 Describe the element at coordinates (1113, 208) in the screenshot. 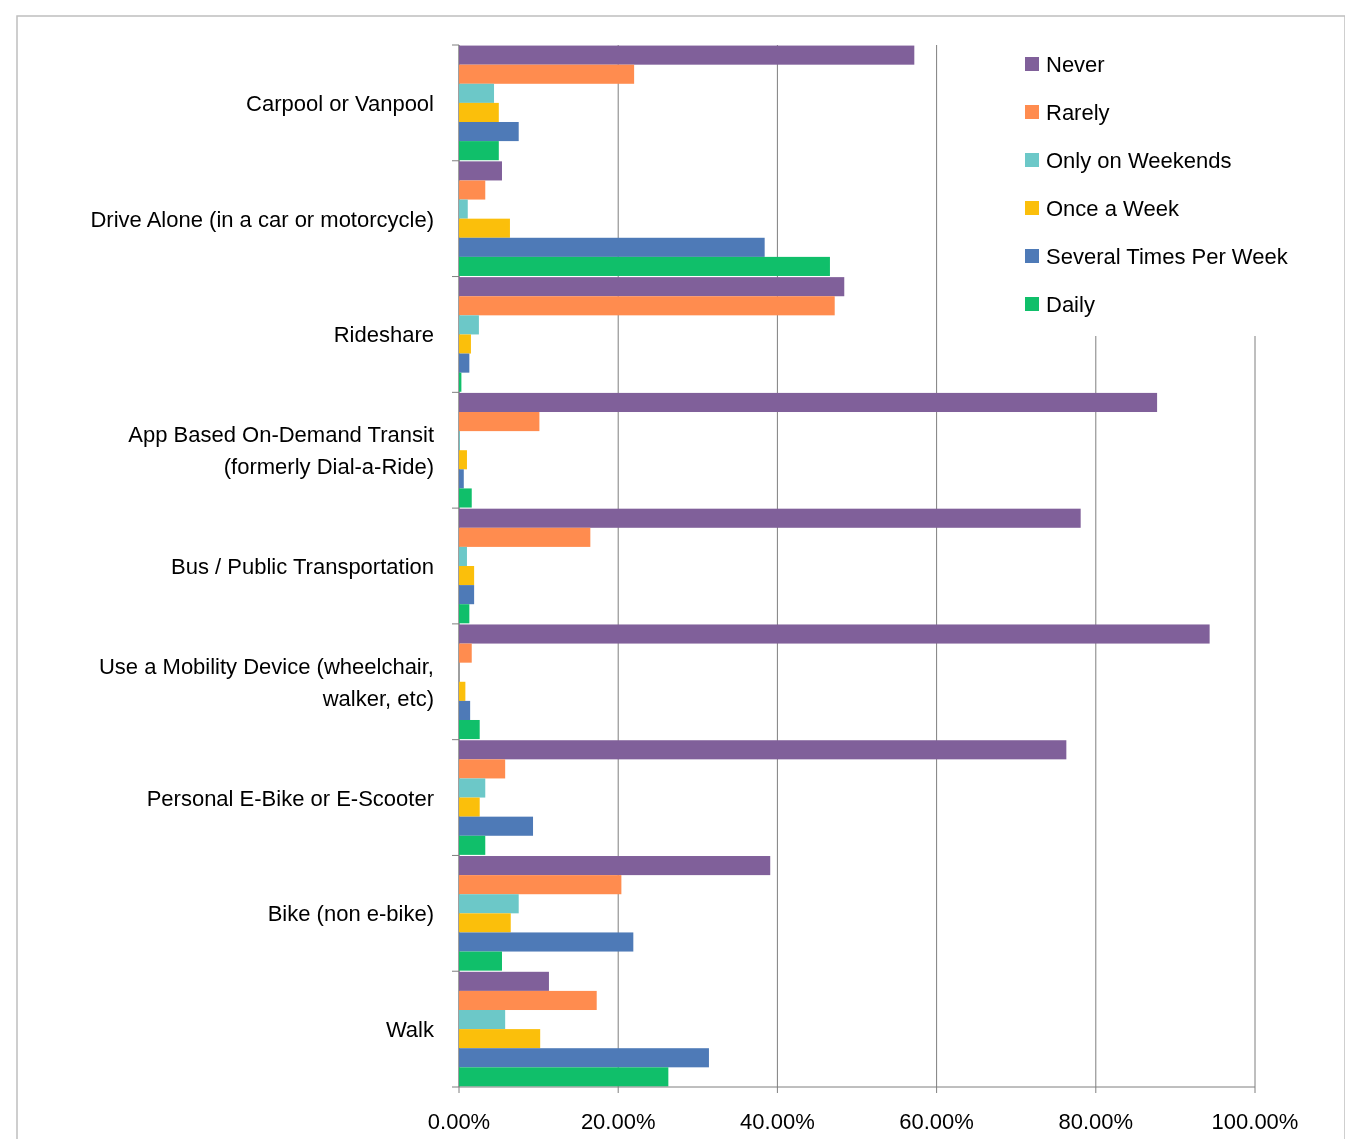

I see `legend-label: Once a Week` at that location.